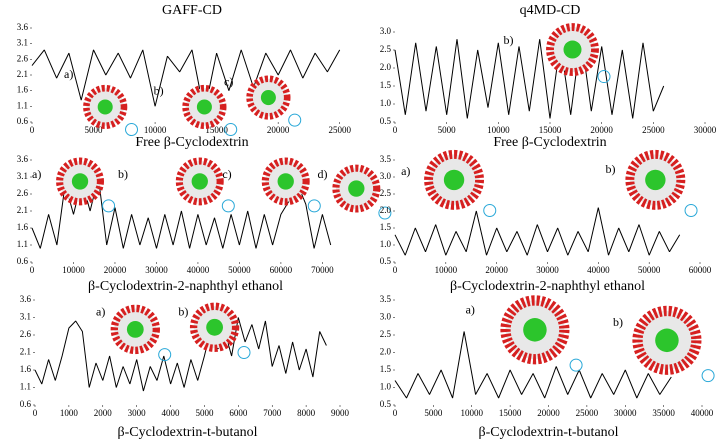 The width and height of the screenshot is (726, 444). Describe the element at coordinates (171, 413) in the screenshot. I see `x-tick-label: 4000` at that location.